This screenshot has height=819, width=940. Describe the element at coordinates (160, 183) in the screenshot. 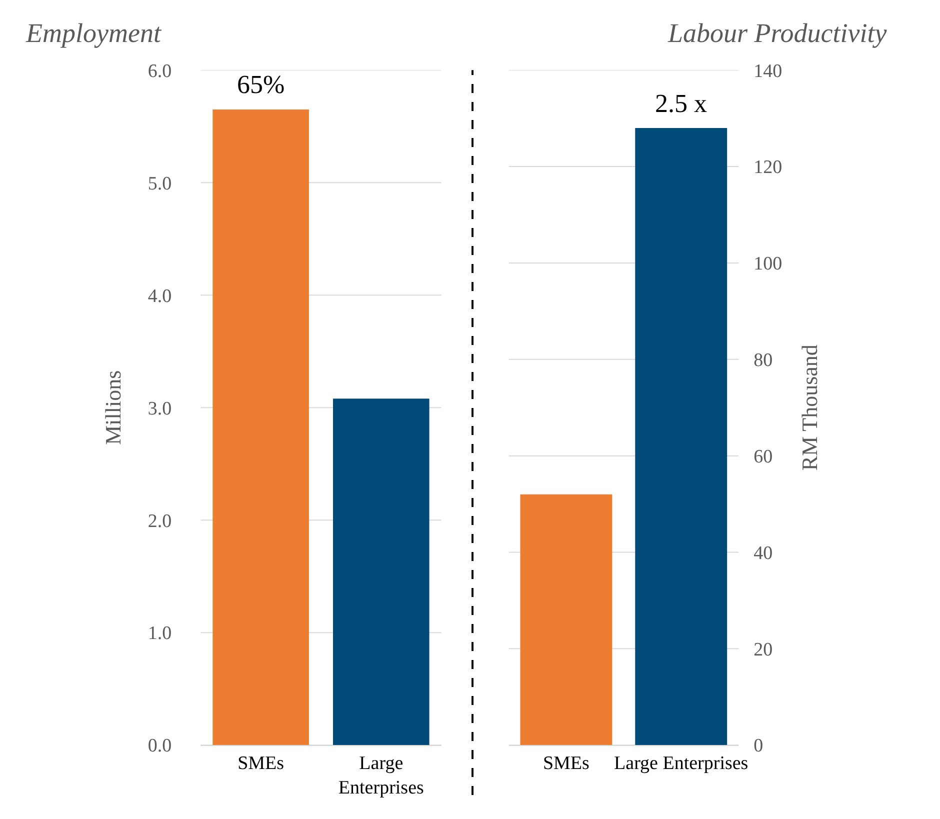

I see `y-tick-label: 5.0` at that location.